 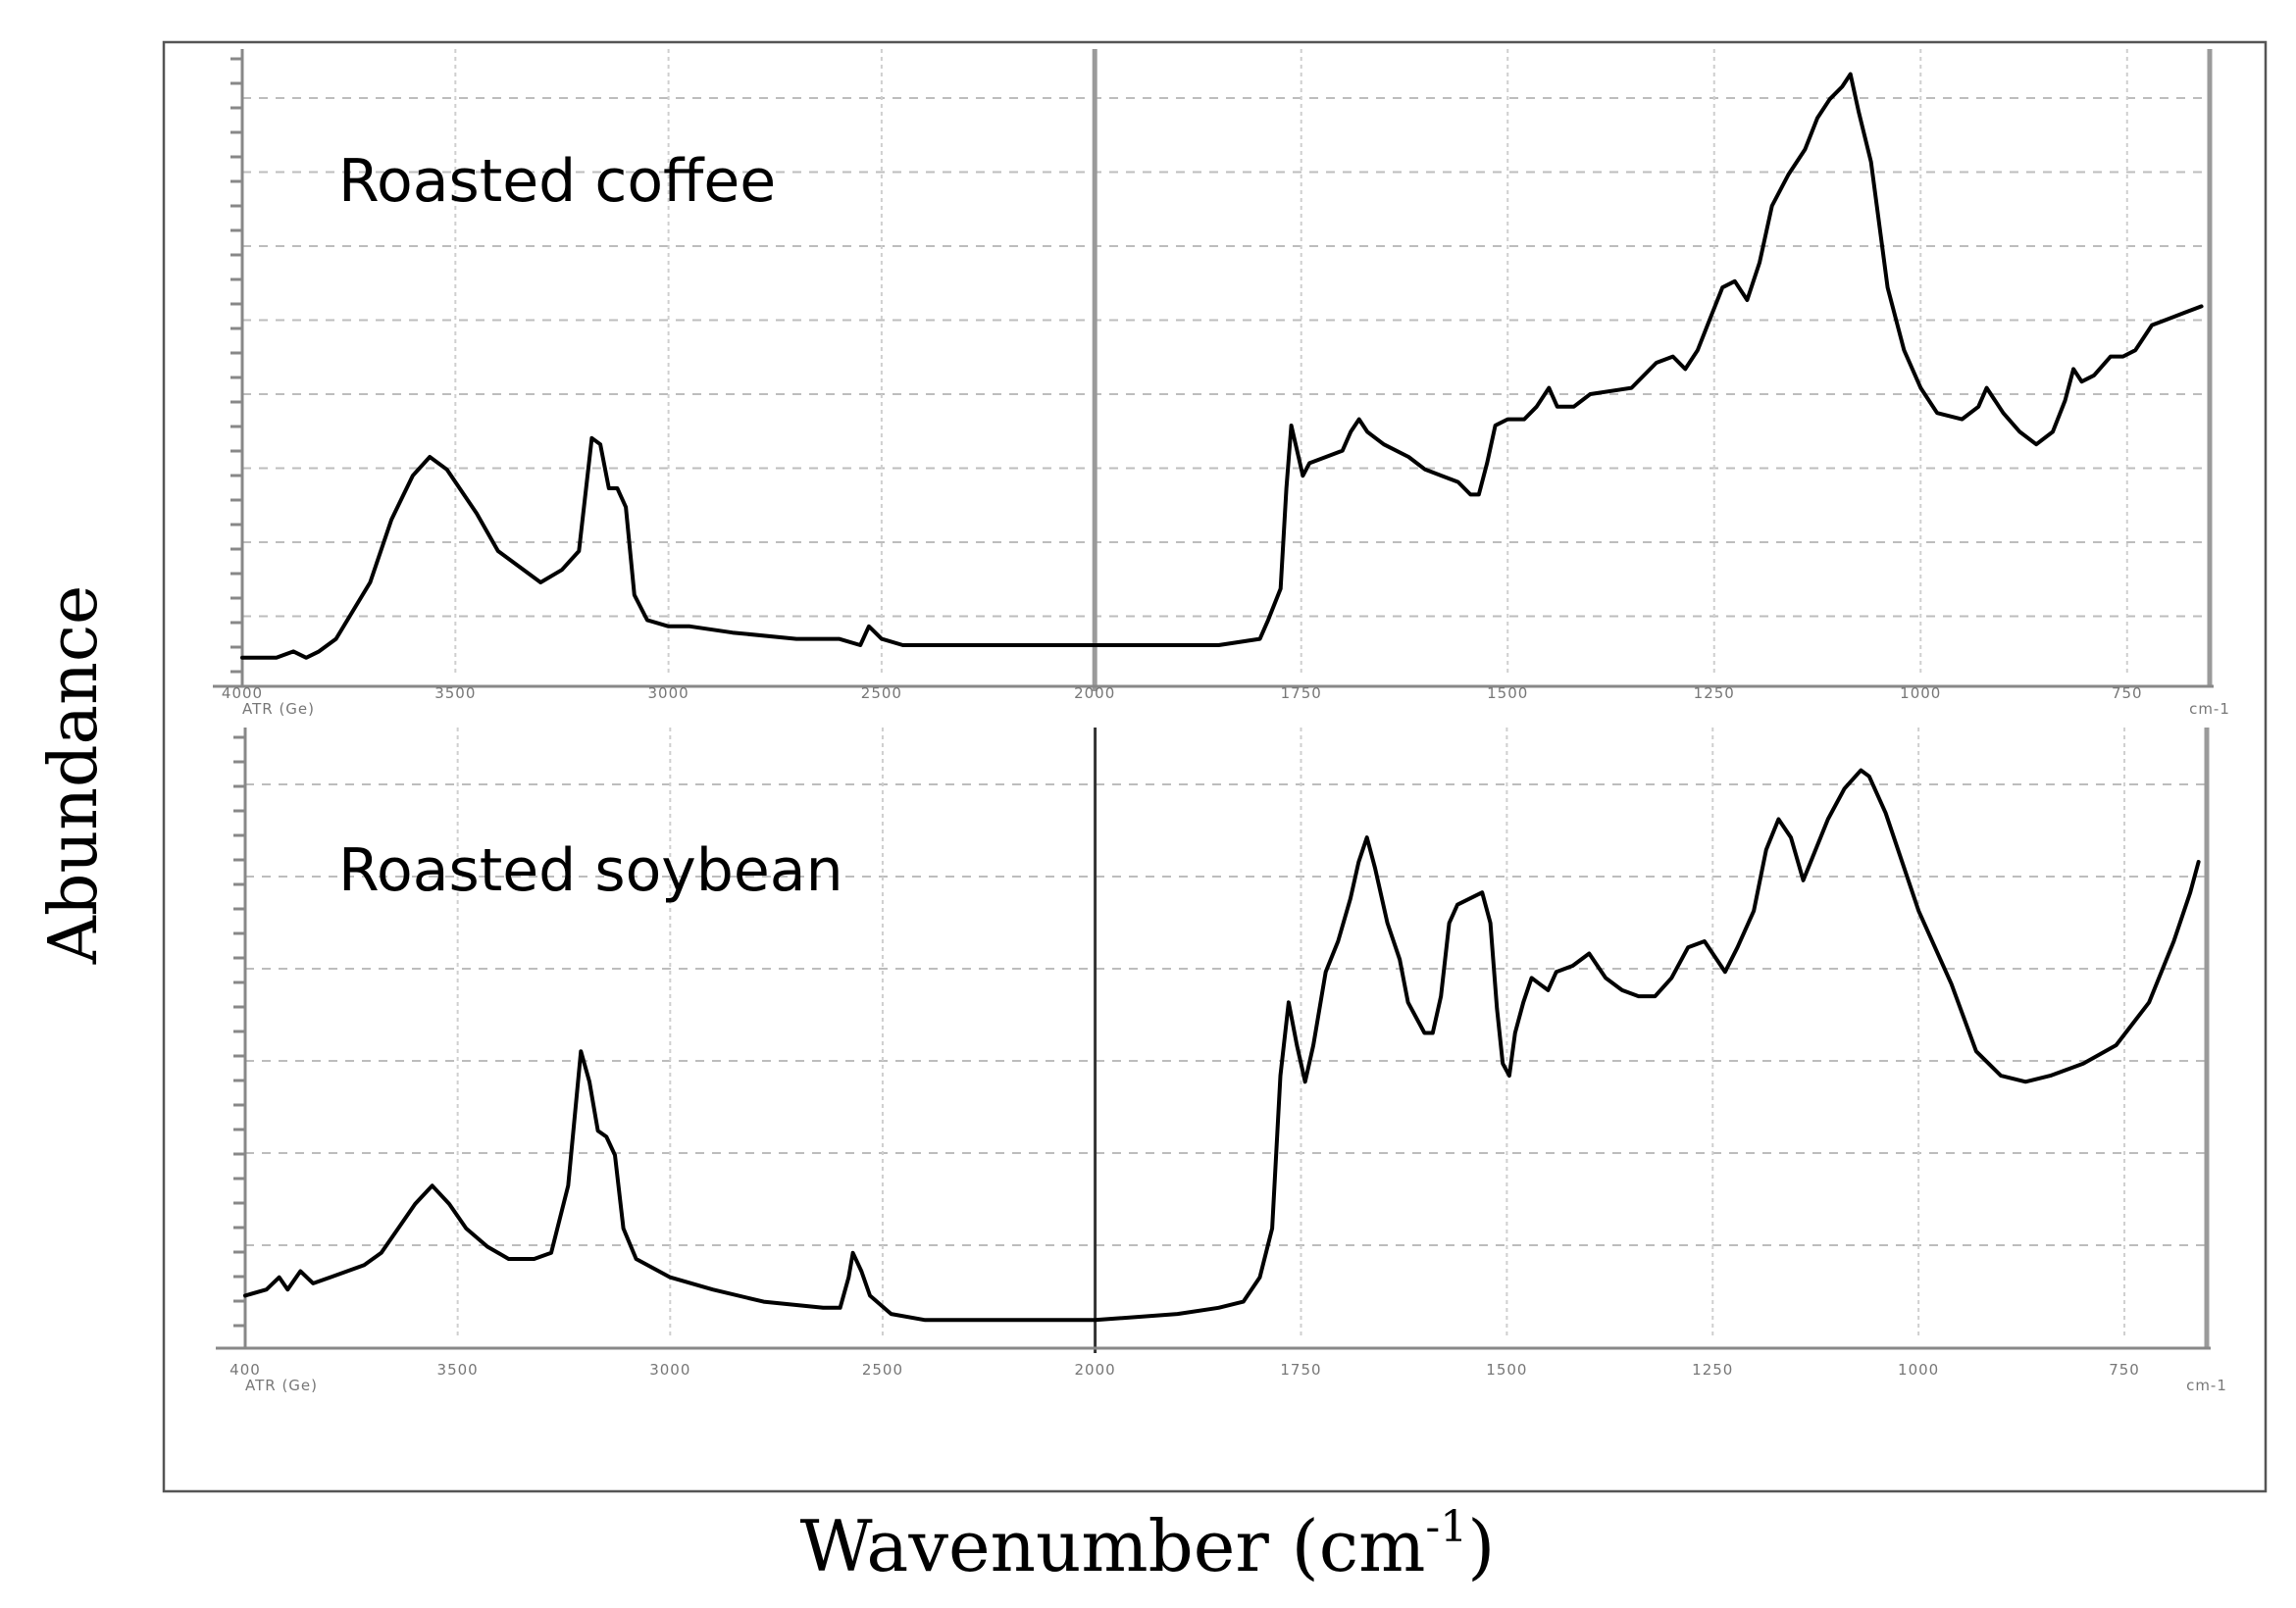 What do you see at coordinates (557, 181) in the screenshot?
I see `panel-label: Roasted coffee` at bounding box center [557, 181].